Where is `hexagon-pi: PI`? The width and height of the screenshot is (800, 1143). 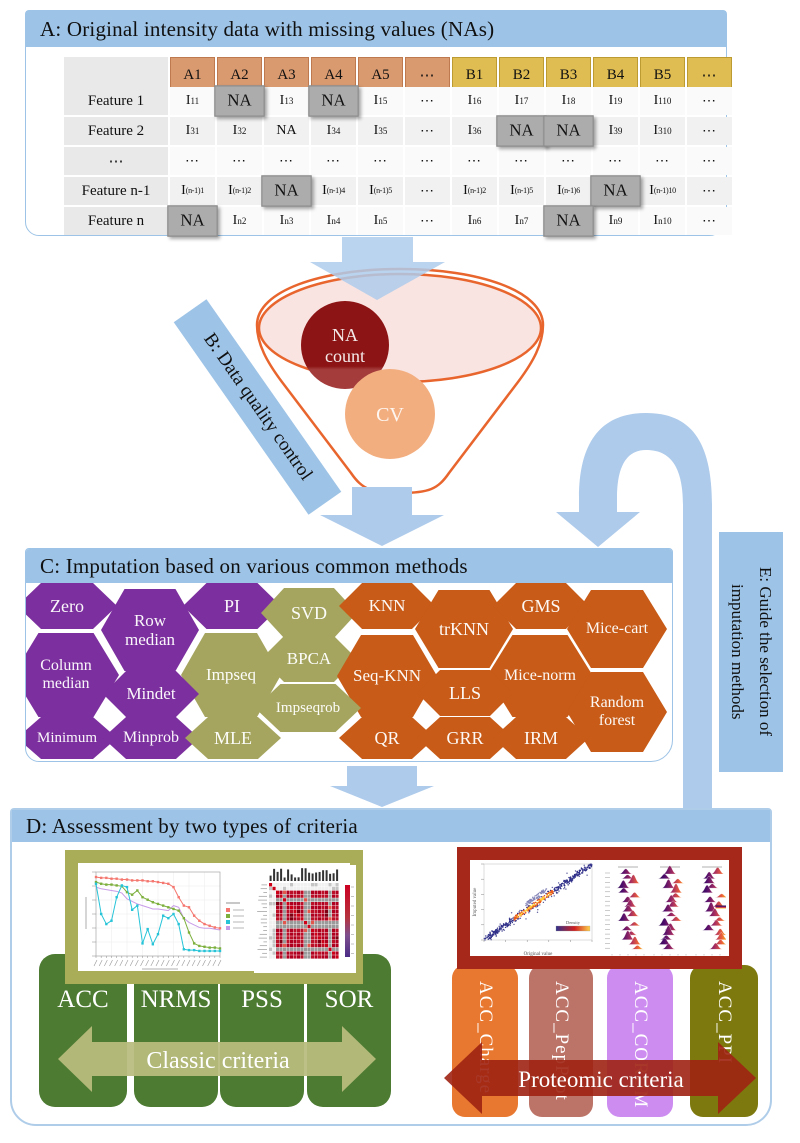 hexagon-pi: PI is located at coordinates (232, 606).